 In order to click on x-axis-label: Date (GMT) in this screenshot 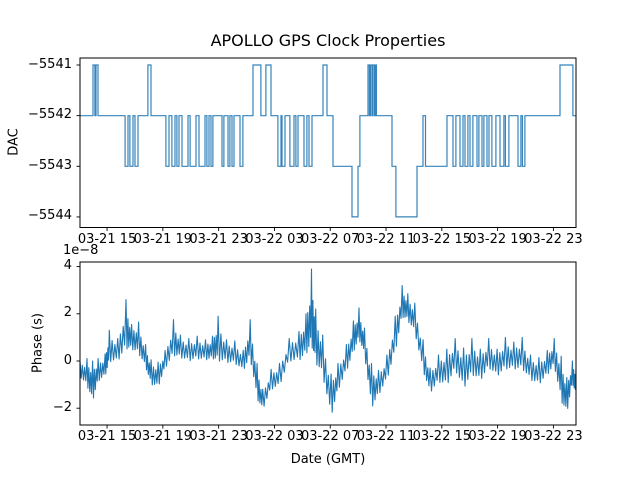, I will do `click(328, 459)`.